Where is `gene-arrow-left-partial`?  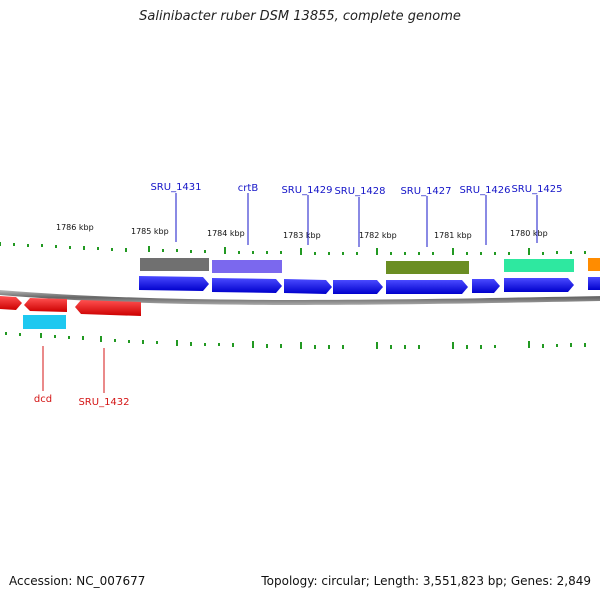 gene-arrow-left-partial is located at coordinates (11, 303).